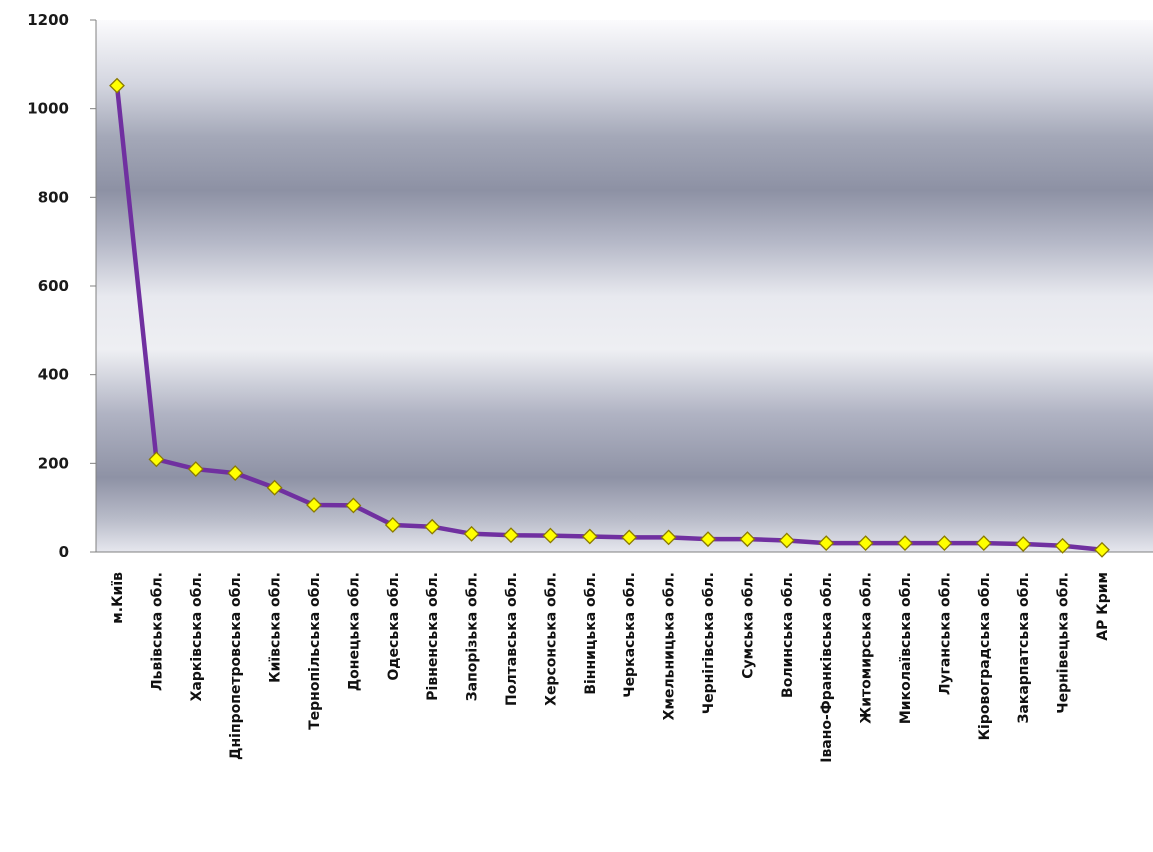 This screenshot has height=852, width=1153. What do you see at coordinates (591, 633) in the screenshot?
I see `x-tick-label: Вінницька обл.` at bounding box center [591, 633].